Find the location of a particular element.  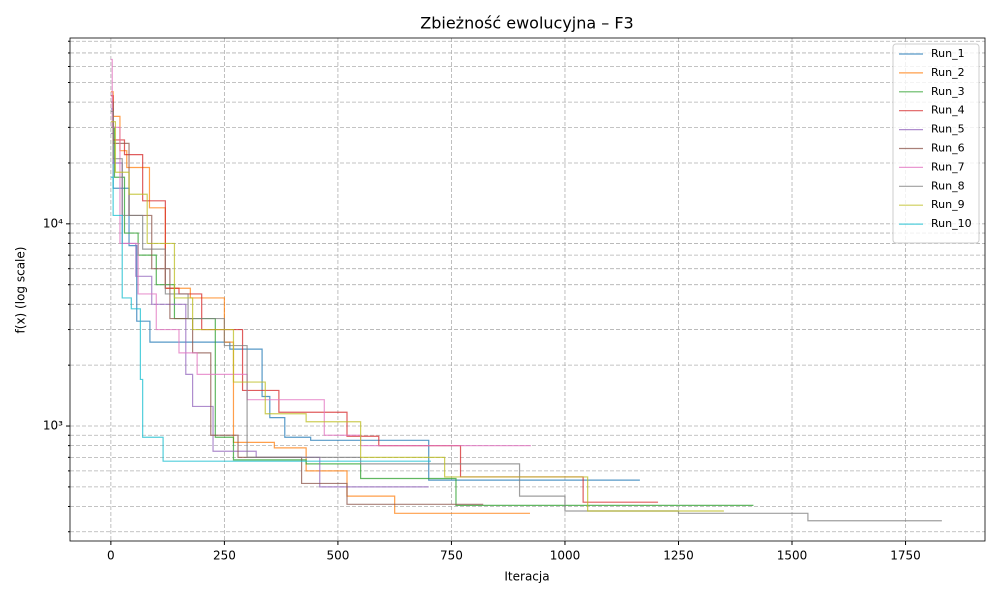

legend-label: Run_9 is located at coordinates (948, 204).